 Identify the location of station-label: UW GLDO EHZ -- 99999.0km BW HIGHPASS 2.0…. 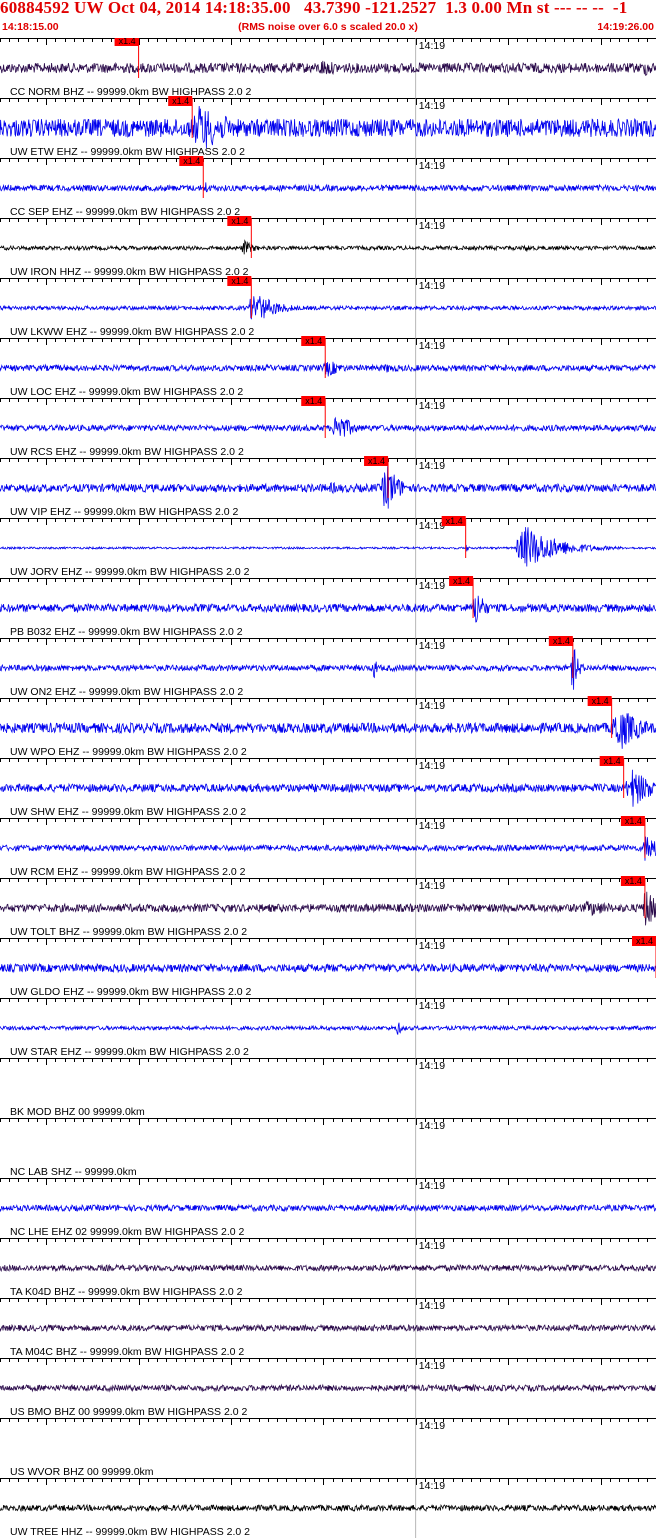
(131, 992).